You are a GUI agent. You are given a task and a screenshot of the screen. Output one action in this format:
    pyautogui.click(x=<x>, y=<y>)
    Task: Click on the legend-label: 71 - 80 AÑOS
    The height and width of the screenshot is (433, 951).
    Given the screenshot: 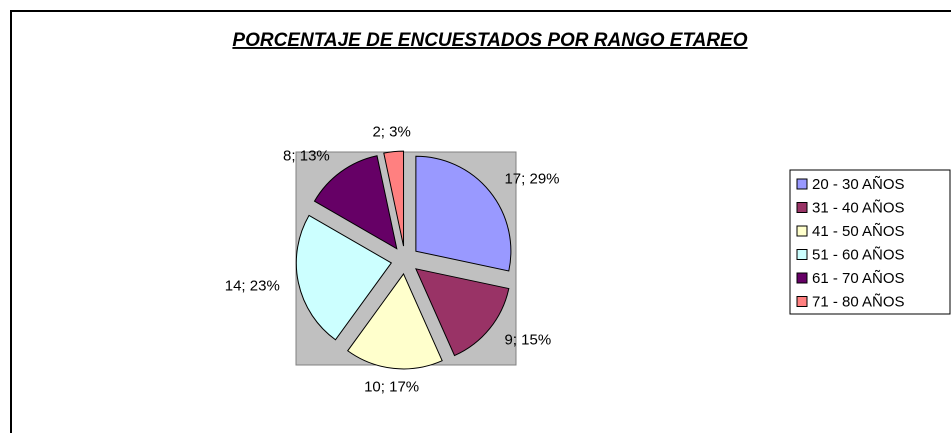 What is the action you would take?
    pyautogui.click(x=858, y=301)
    